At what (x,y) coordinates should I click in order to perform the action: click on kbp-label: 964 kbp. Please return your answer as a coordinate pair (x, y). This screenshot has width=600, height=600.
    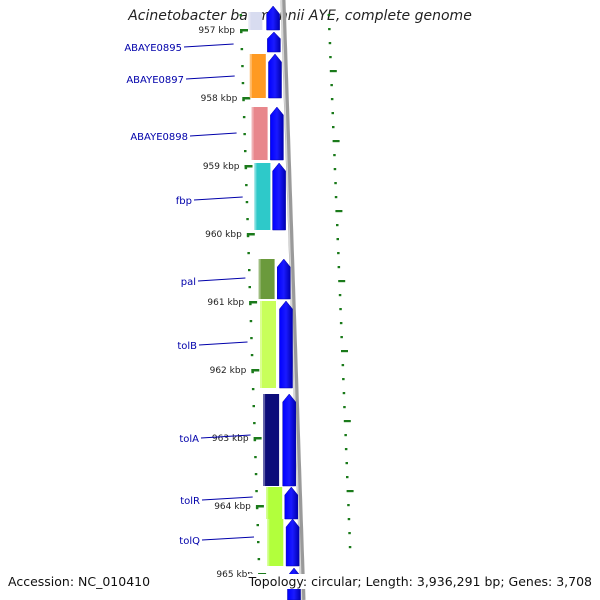
    Looking at the image, I should click on (232, 507).